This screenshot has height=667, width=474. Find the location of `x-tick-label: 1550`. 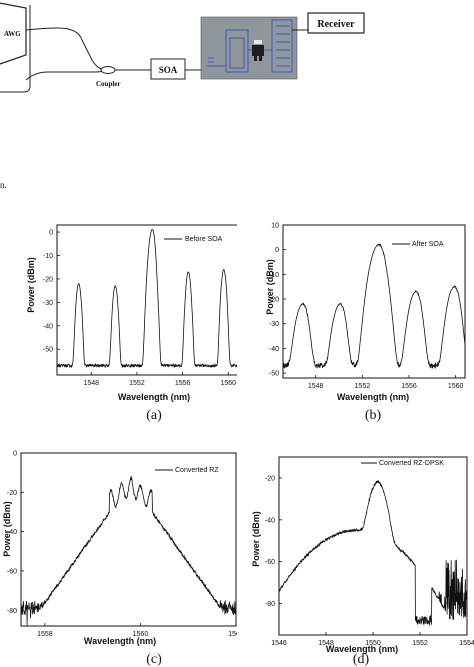

x-tick-label: 1550 is located at coordinates (373, 643).